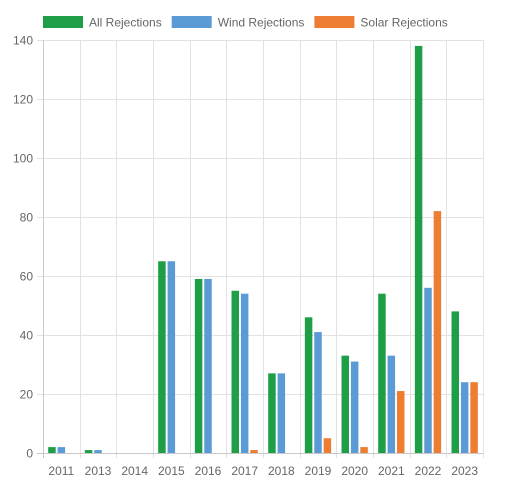 This screenshot has height=484, width=509. What do you see at coordinates (23, 41) in the screenshot?
I see `y-tick-label: 140` at bounding box center [23, 41].